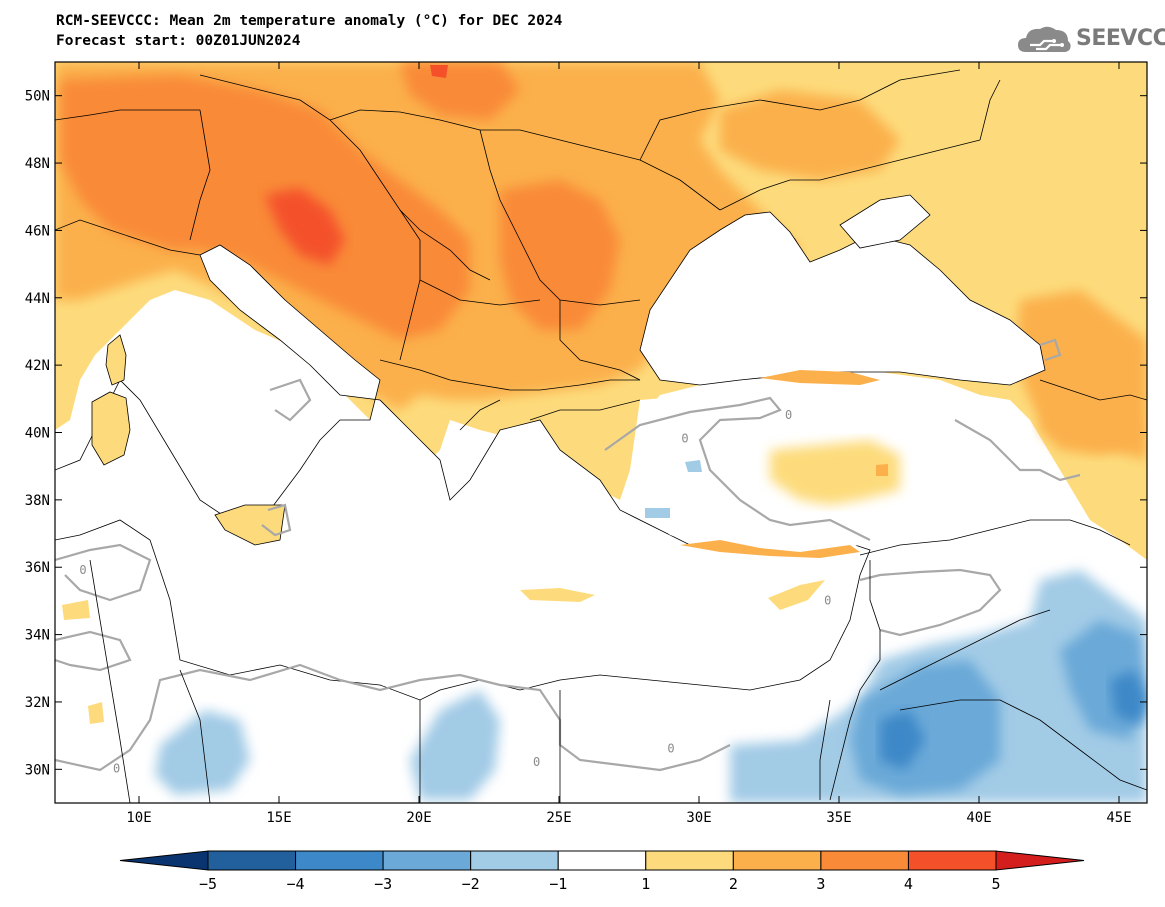  I want to click on island-corsica, so click(116, 360).